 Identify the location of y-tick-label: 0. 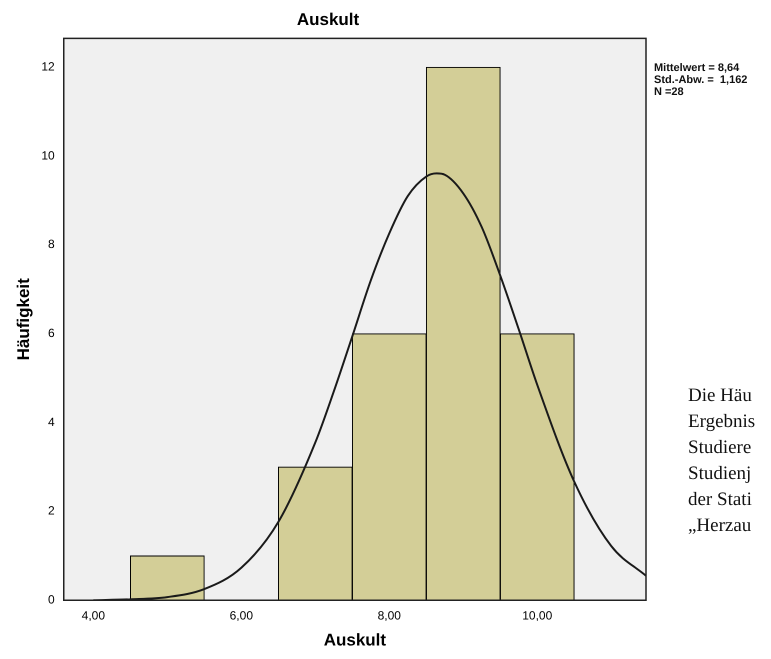
(52, 599).